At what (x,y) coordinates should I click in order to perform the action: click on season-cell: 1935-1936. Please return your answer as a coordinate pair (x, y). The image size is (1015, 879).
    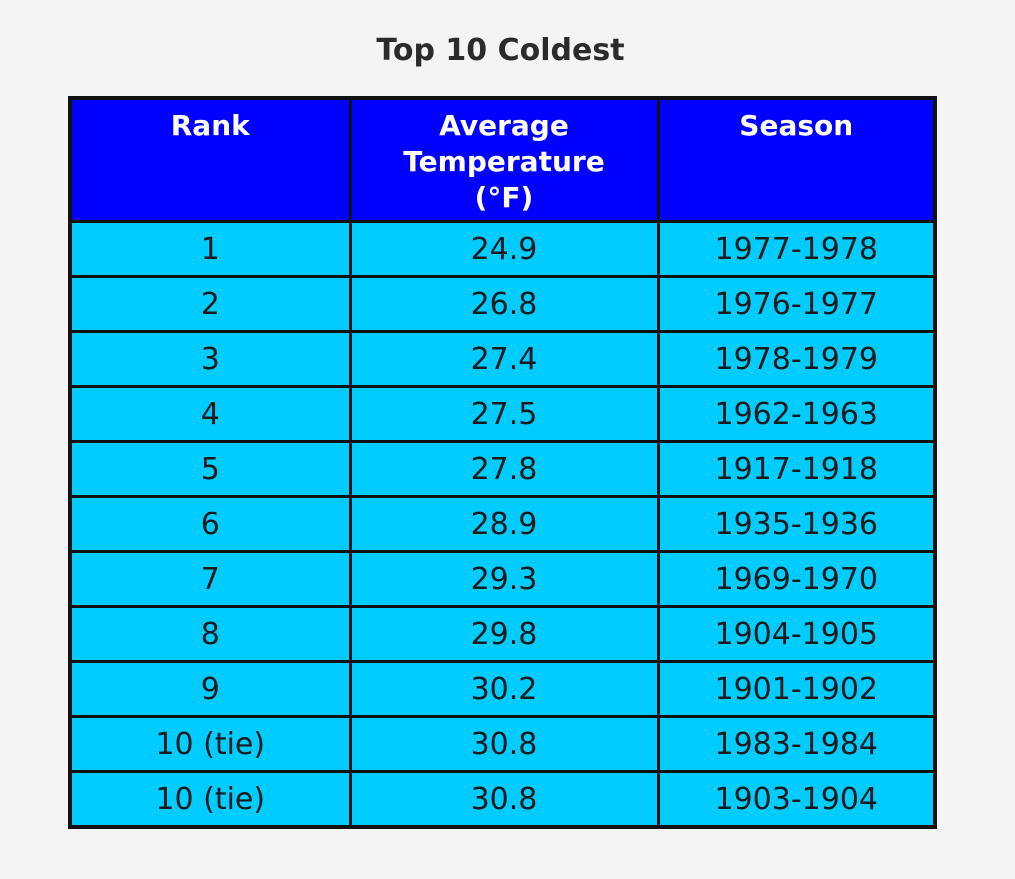
    Looking at the image, I should click on (796, 524).